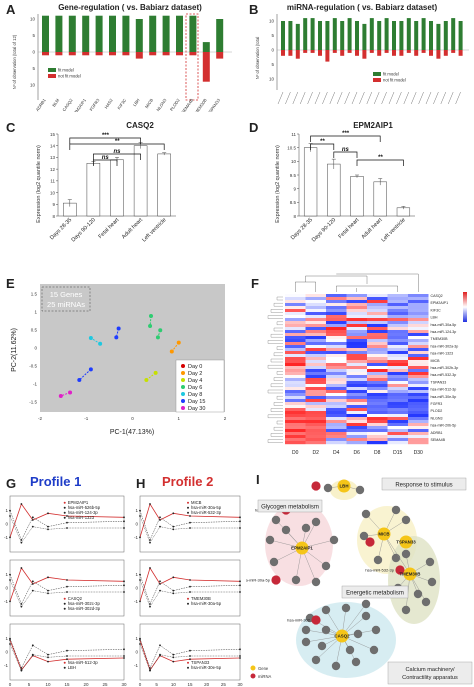 This screenshot has height=687, width=474. What do you see at coordinates (146, 380) in the screenshot?
I see `pca-point` at bounding box center [146, 380].